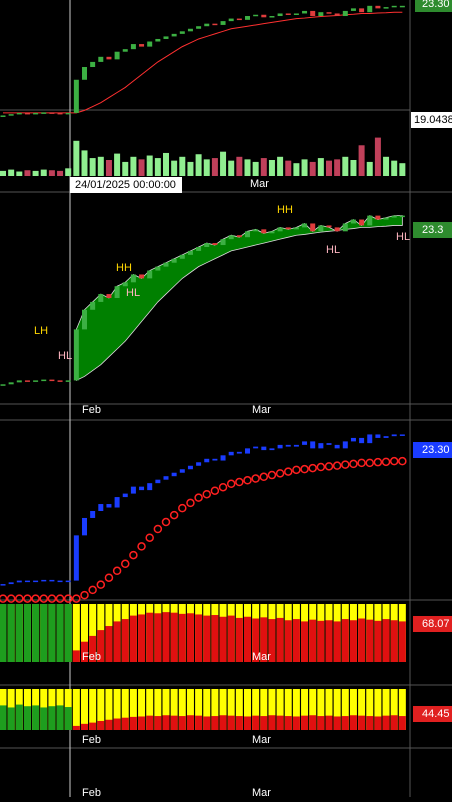  What do you see at coordinates (285, 210) in the screenshot?
I see `annotation: HH` at bounding box center [285, 210].